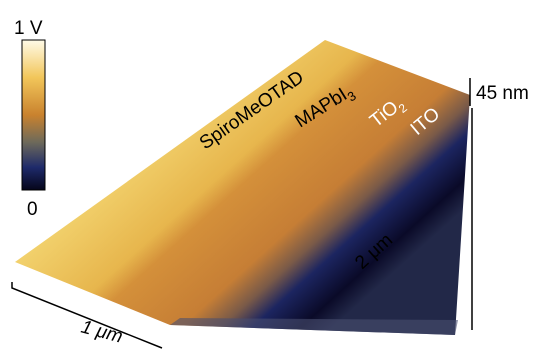  I want to click on colorbar, so click(33, 115).